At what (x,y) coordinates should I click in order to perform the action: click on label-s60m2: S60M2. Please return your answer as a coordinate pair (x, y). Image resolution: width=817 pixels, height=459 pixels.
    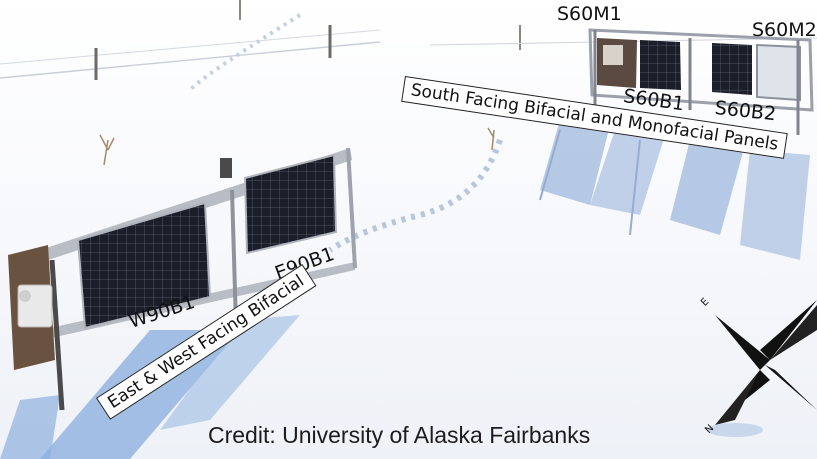
    Looking at the image, I should click on (784, 30).